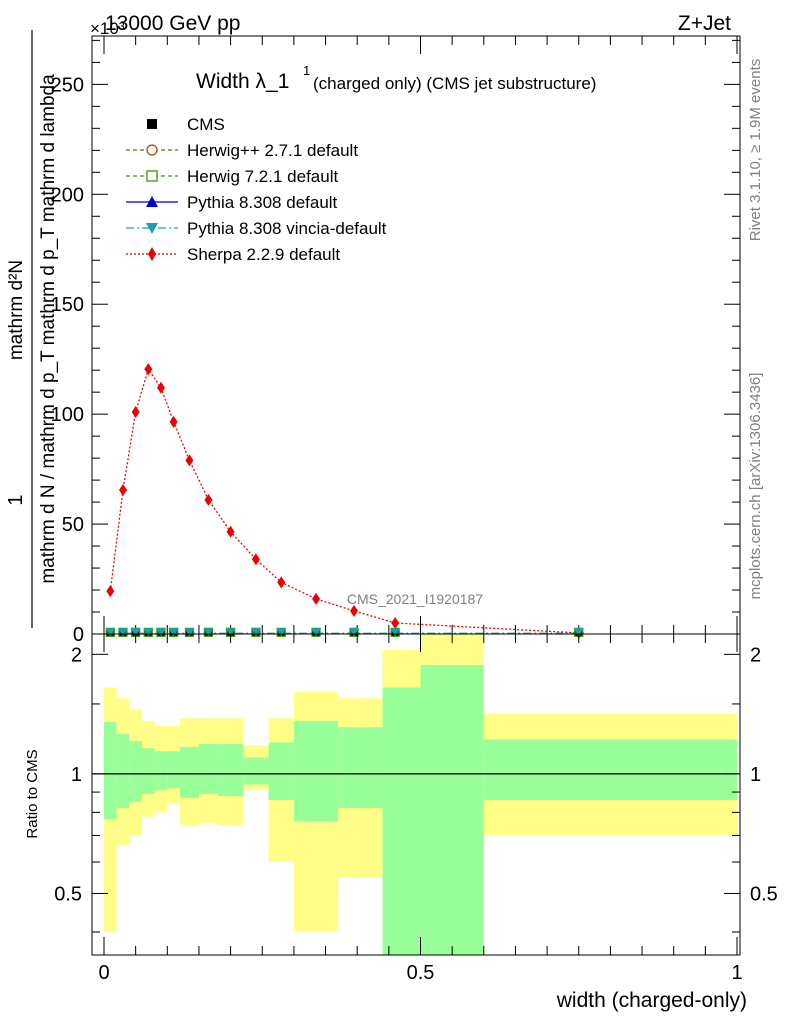  Describe the element at coordinates (16, 310) in the screenshot. I see `y-label-numerator: mathrm d²N` at that location.